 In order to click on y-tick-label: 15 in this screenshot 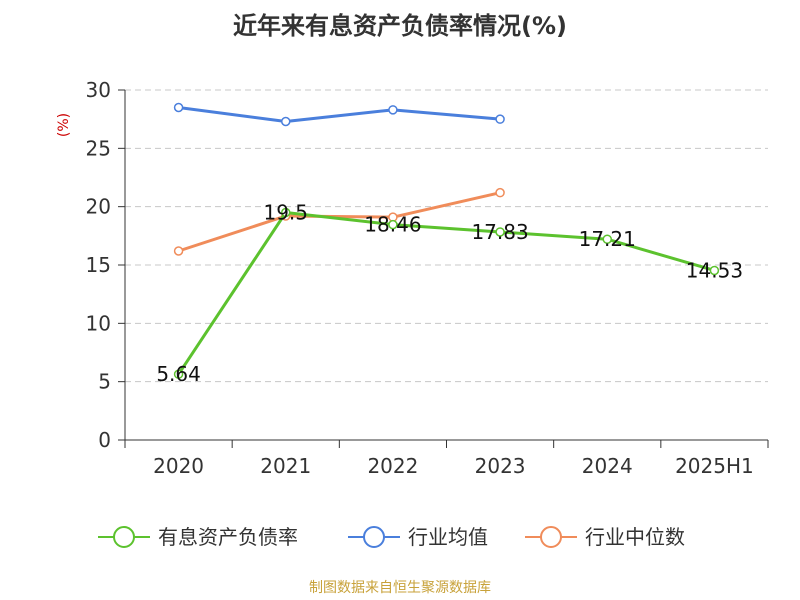, I will do `click(98, 265)`.